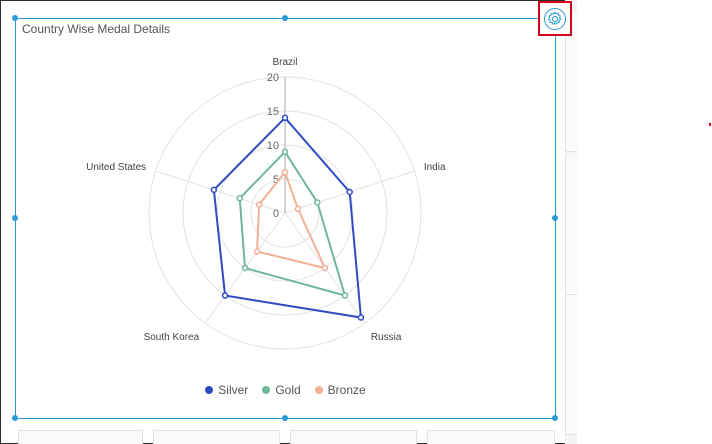 The height and width of the screenshot is (444, 712). What do you see at coordinates (276, 180) in the screenshot?
I see `radial-tick-label: 5` at bounding box center [276, 180].